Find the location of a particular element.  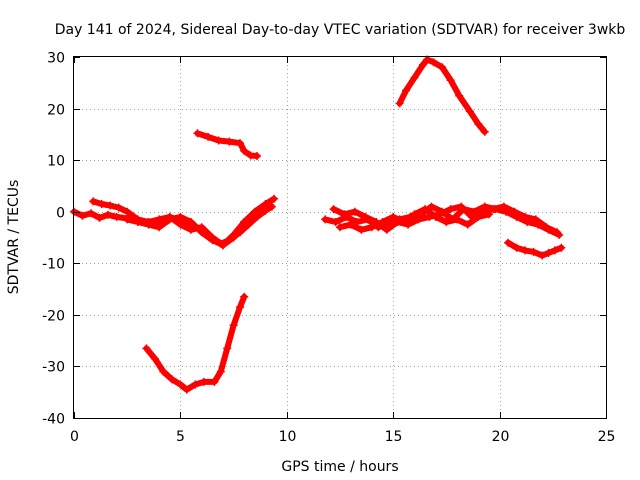

x-tick-label: 10 is located at coordinates (288, 437).